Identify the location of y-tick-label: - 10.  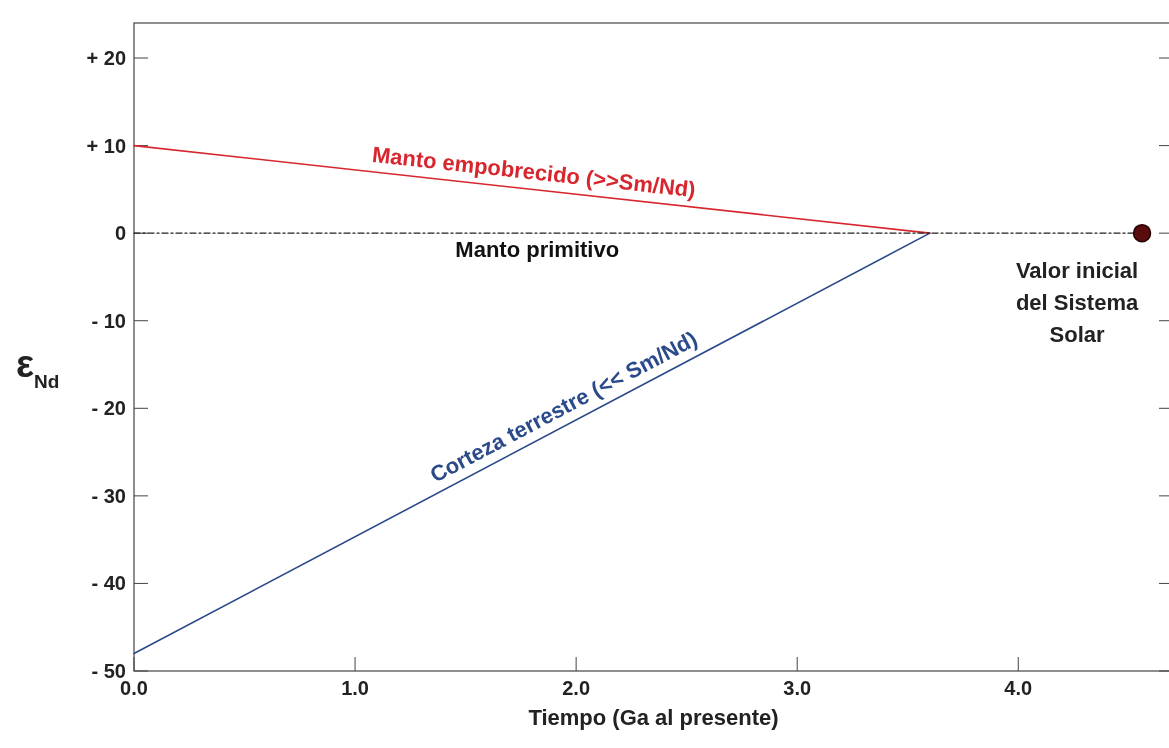
(108, 320).